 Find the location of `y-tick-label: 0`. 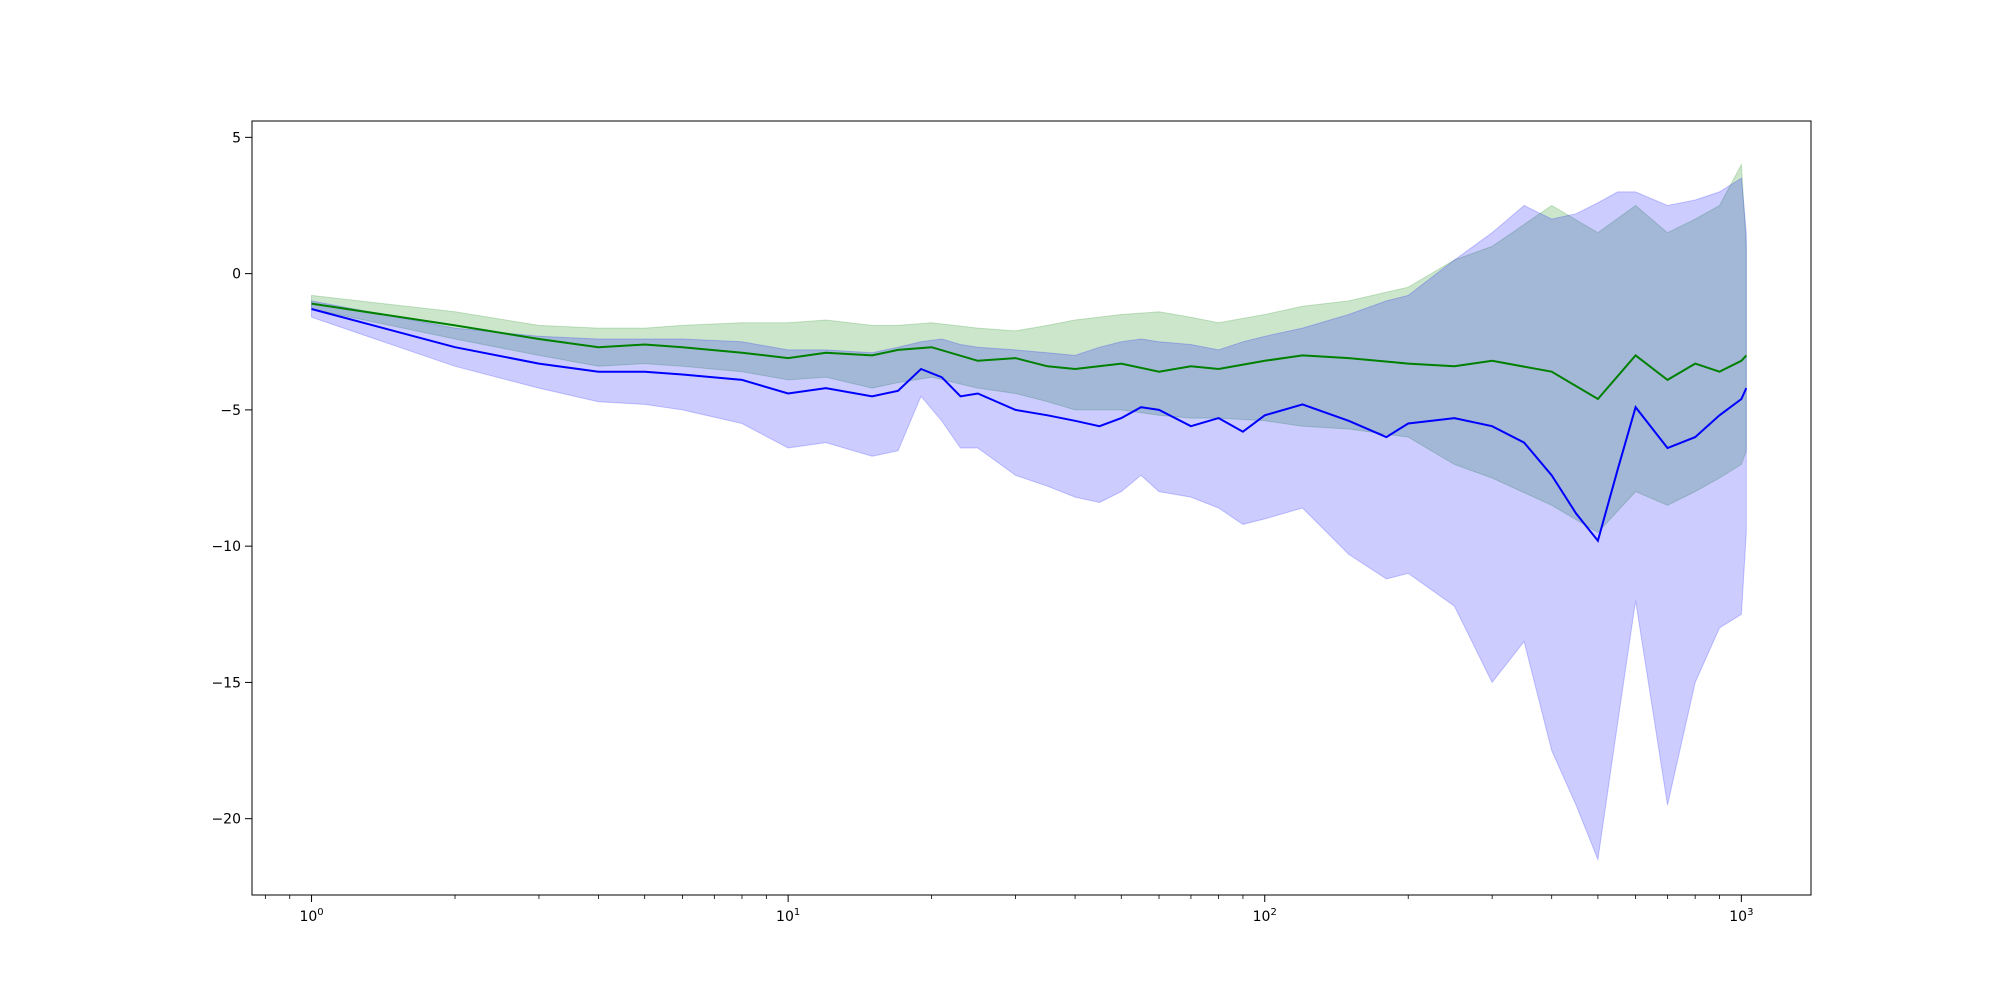

y-tick-label: 0 is located at coordinates (236, 275).